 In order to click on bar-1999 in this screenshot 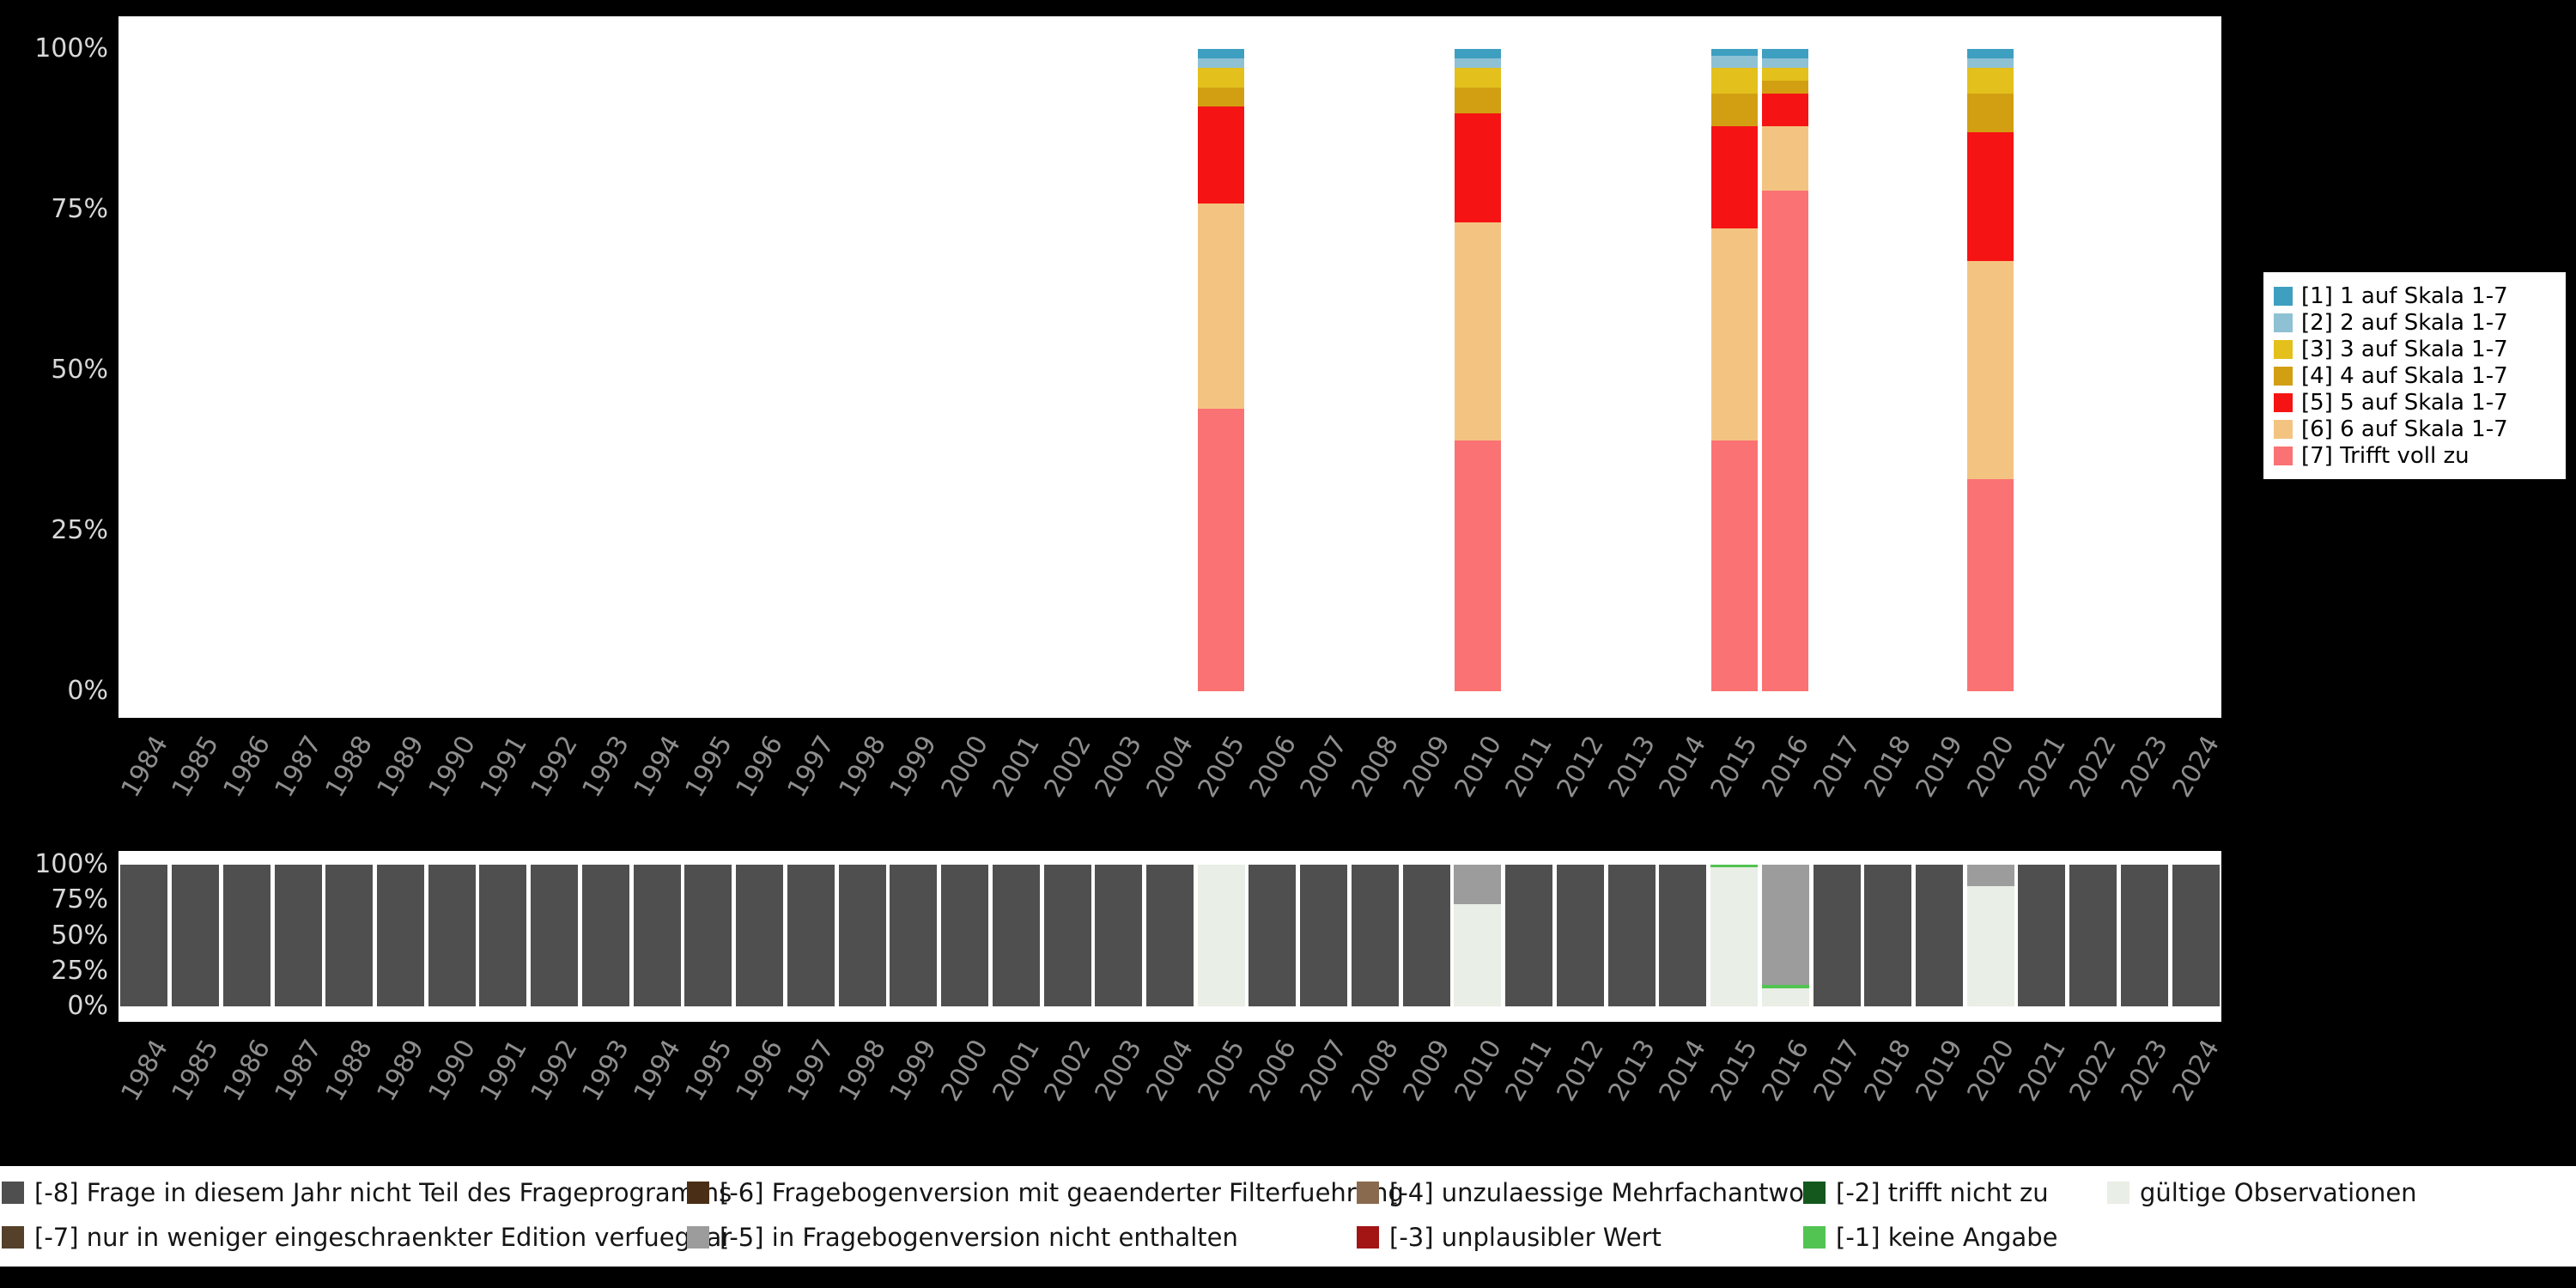, I will do `click(914, 936)`.